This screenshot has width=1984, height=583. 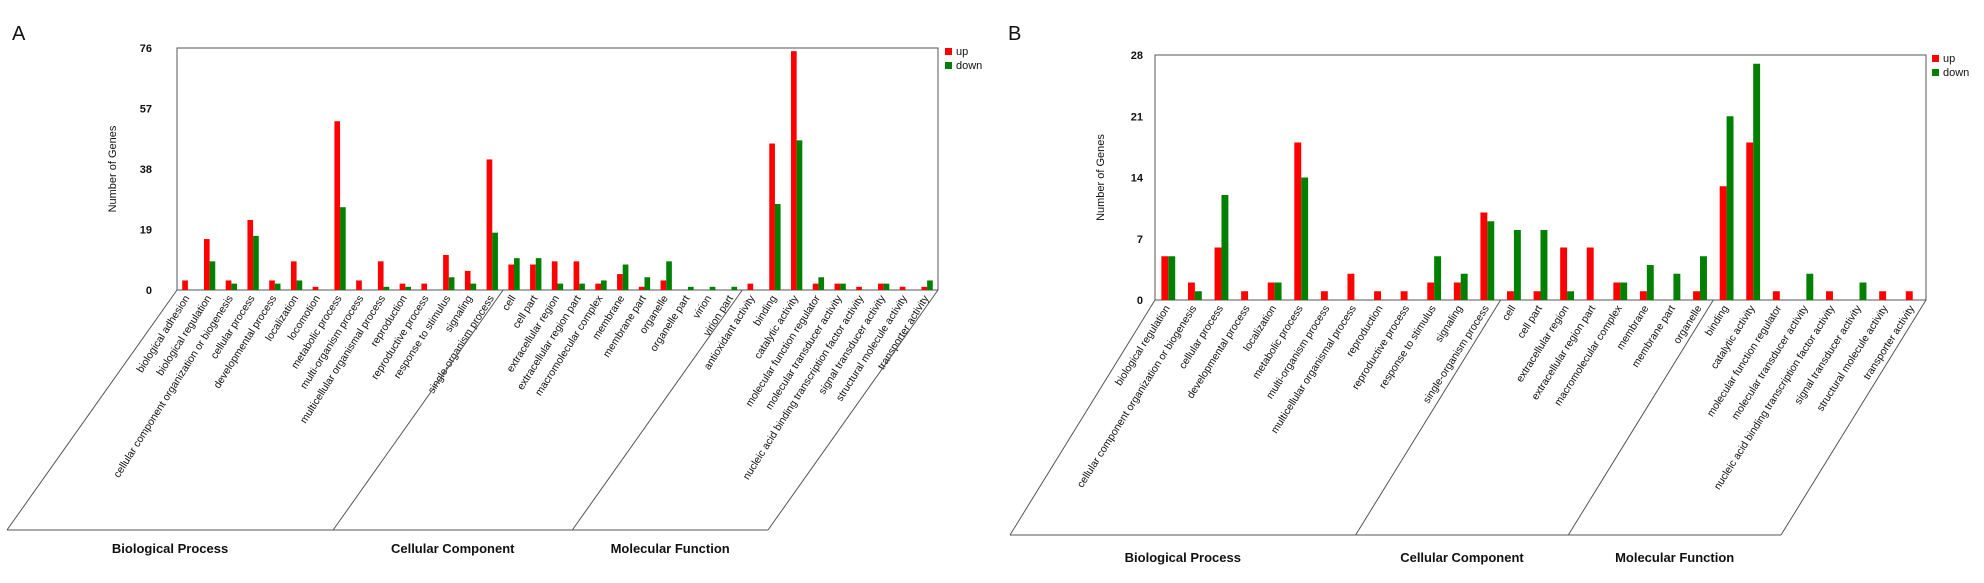 I want to click on panel-b-label: B, so click(x=1014, y=34).